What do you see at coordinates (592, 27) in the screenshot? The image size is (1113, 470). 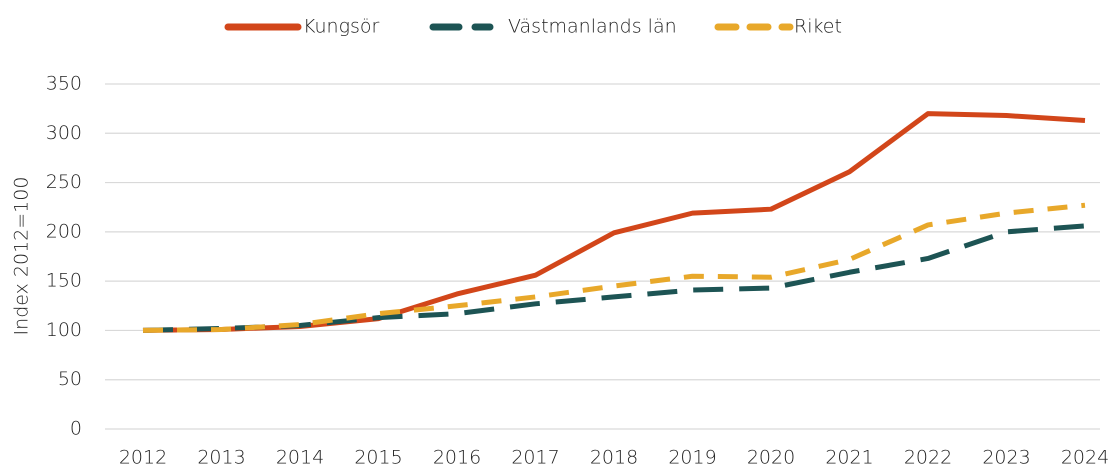 I see `legend-label: Västmanlands län` at bounding box center [592, 27].